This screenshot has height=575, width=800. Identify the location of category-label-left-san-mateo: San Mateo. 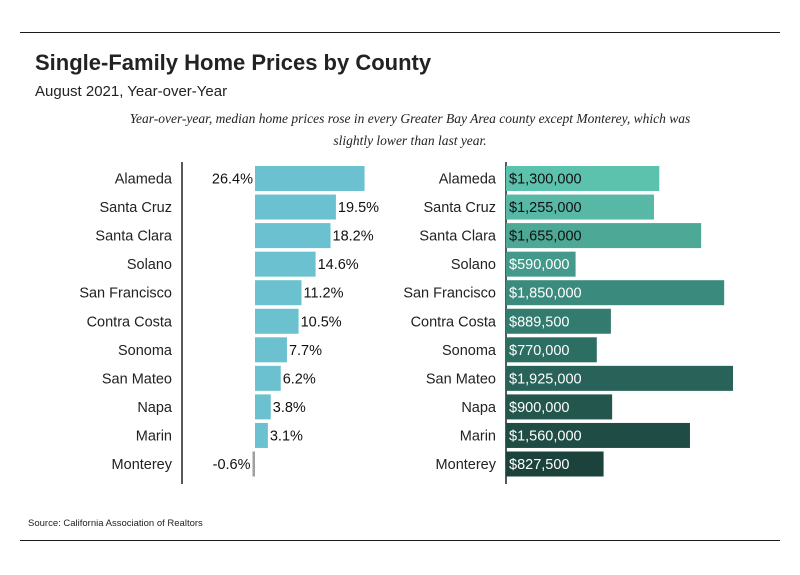
(137, 379).